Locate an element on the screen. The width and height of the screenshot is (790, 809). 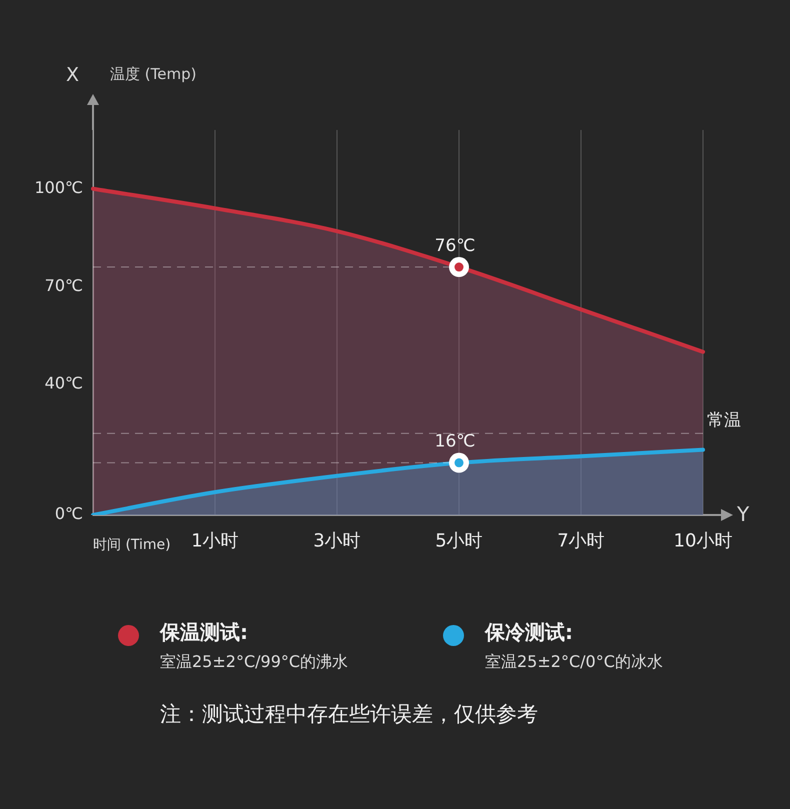
legend-label: 保冷测试: is located at coordinates (529, 632).